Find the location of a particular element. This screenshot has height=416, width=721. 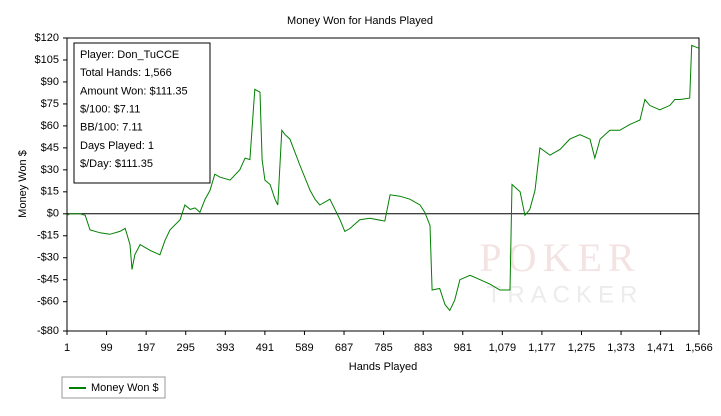

x-tick-label: 589 is located at coordinates (304, 348).